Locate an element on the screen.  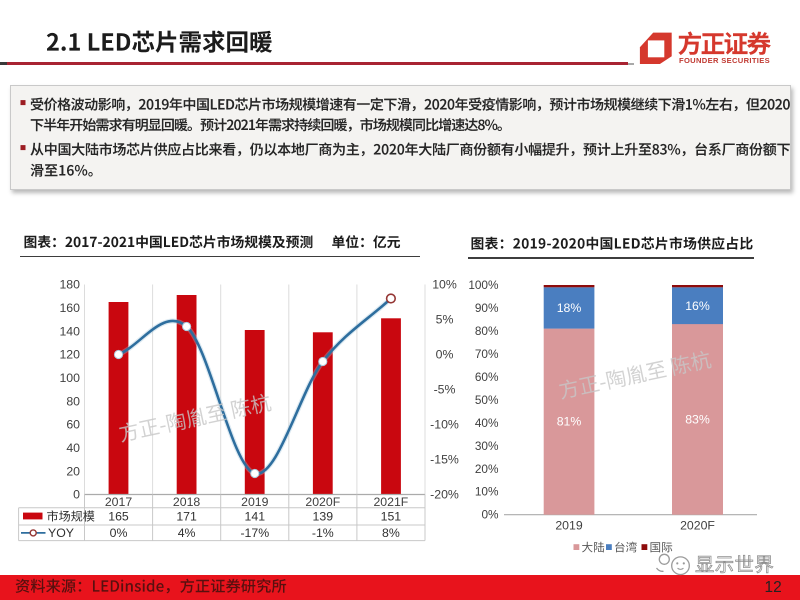
svg-text: 20% is located at coordinates (487, 469).